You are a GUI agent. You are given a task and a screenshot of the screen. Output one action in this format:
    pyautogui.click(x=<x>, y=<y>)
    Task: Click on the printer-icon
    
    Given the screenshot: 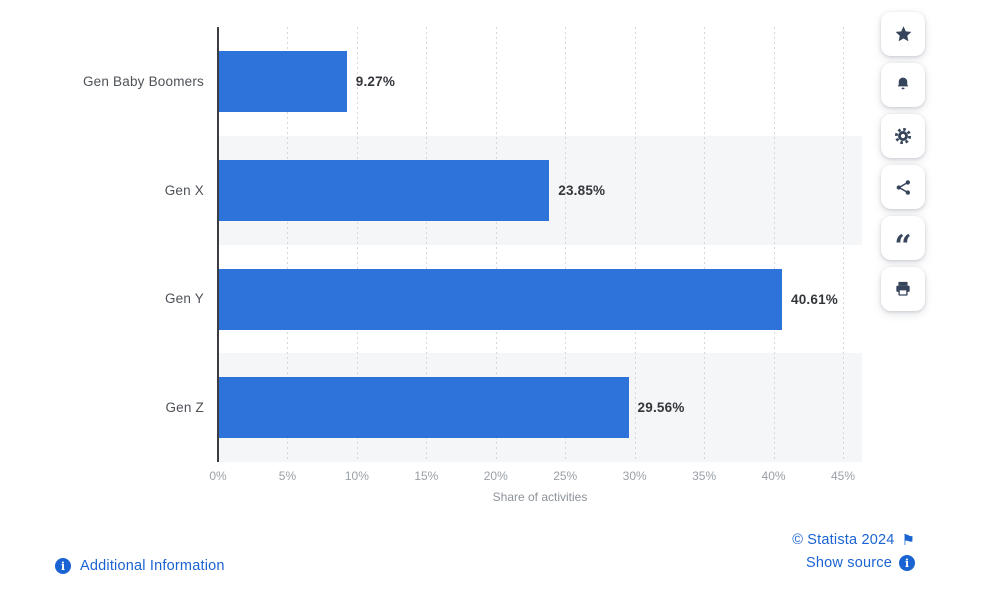 What is the action you would take?
    pyautogui.click(x=903, y=289)
    